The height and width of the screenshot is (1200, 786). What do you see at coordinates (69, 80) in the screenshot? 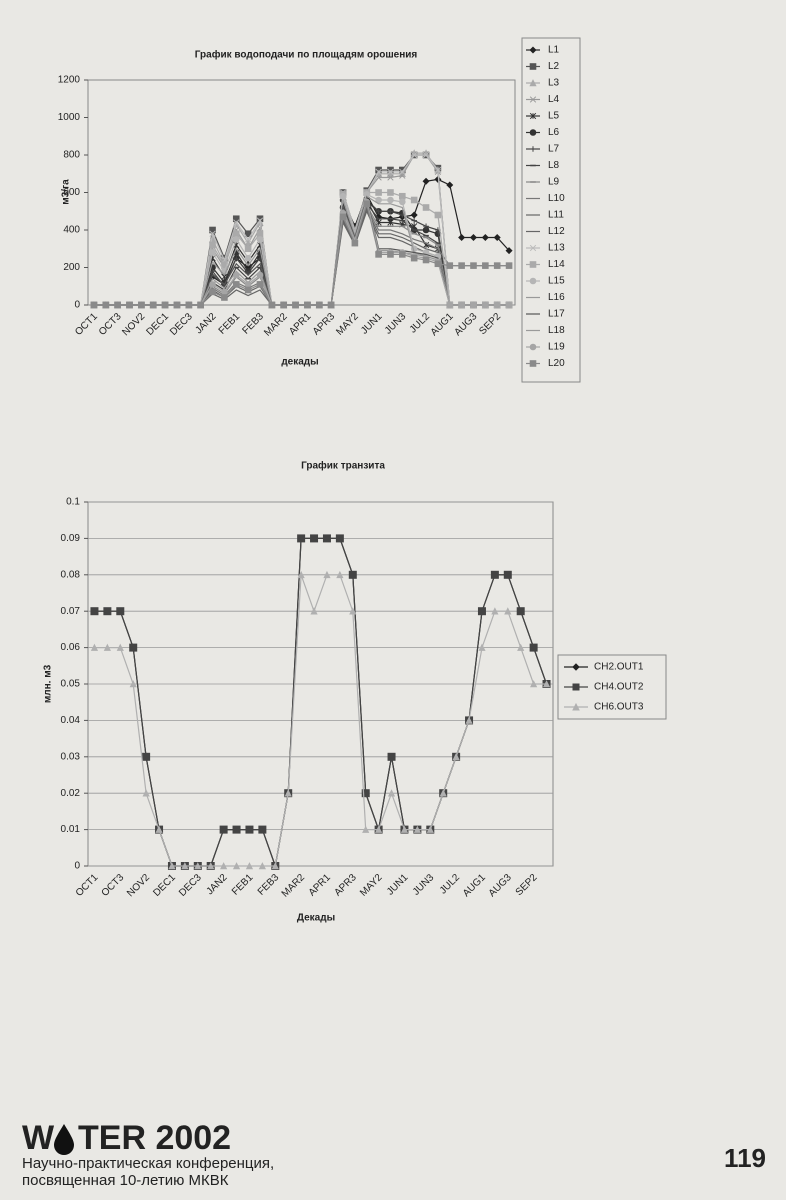
I see `y-tick-label: 1200` at bounding box center [69, 80].